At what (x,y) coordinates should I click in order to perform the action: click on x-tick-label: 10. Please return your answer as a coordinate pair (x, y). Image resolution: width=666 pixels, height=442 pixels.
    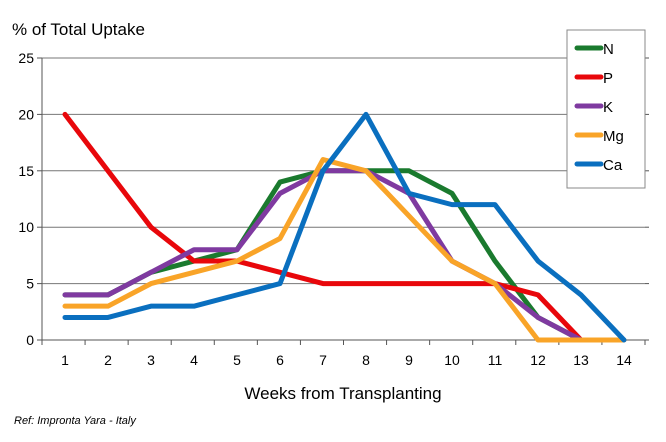
    Looking at the image, I should click on (452, 360).